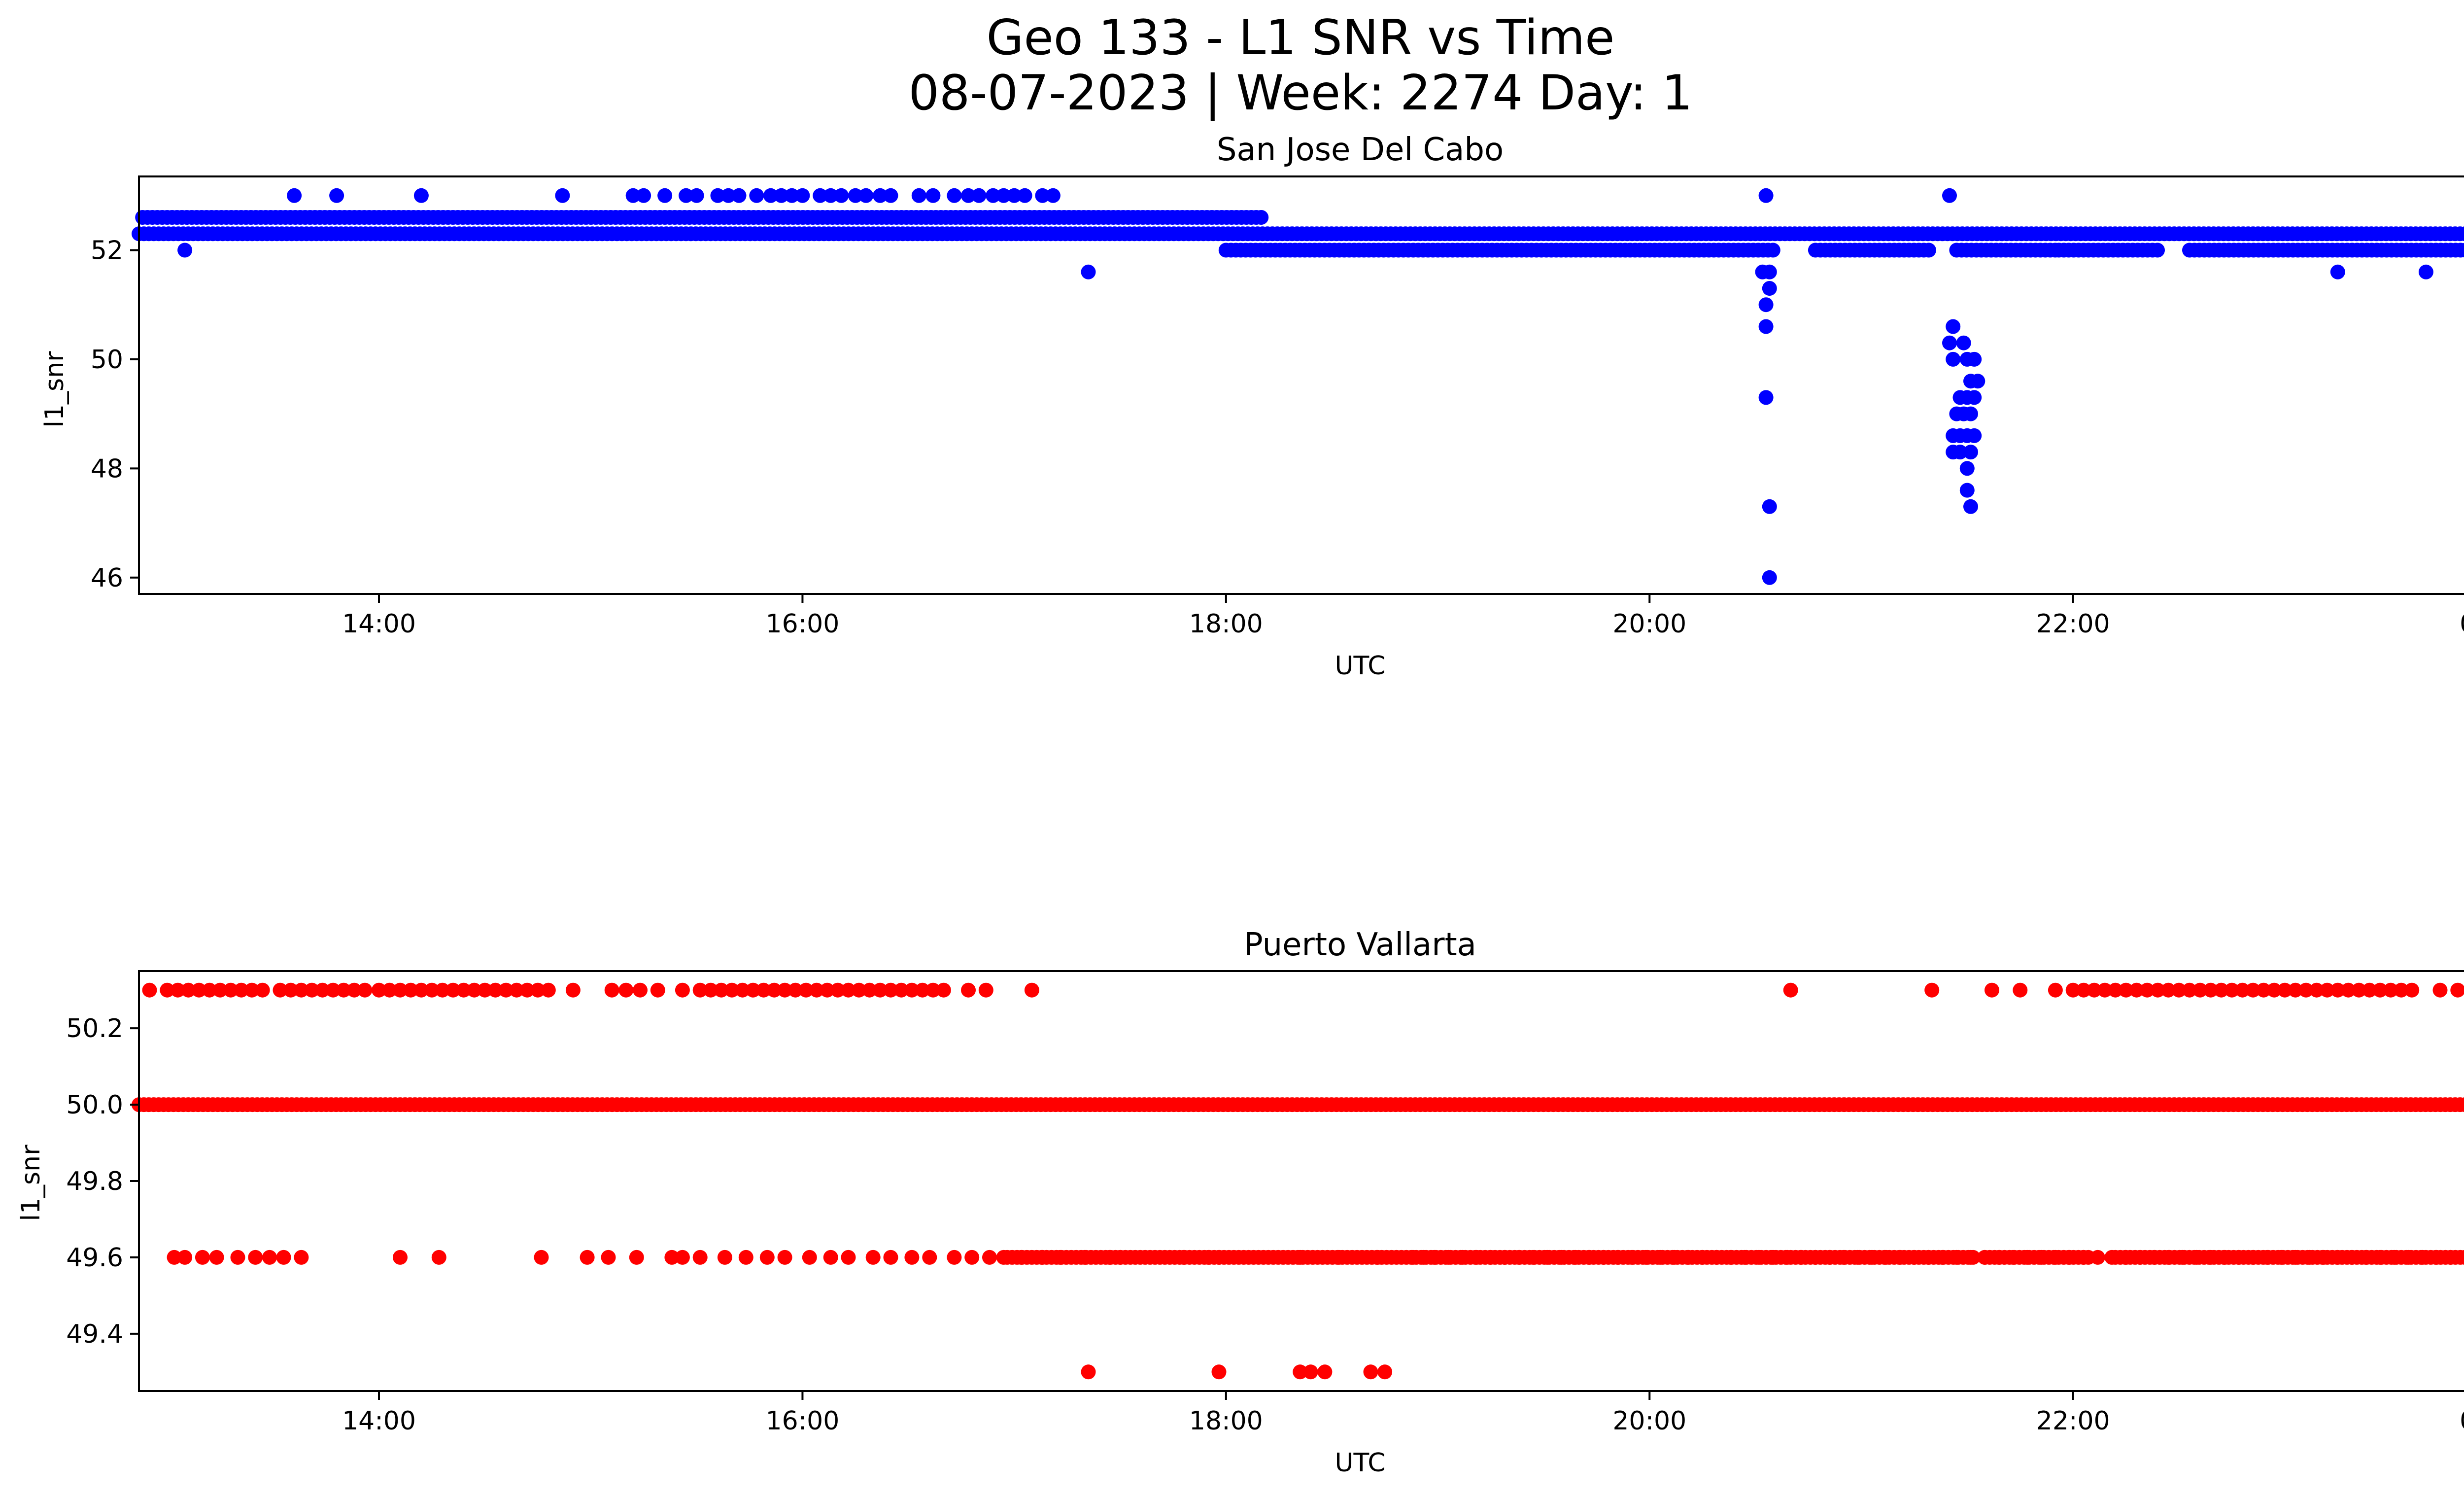 This screenshot has height=1495, width=2464. What do you see at coordinates (1226, 1421) in the screenshot?
I see `x-tick-label: 18:00` at bounding box center [1226, 1421].